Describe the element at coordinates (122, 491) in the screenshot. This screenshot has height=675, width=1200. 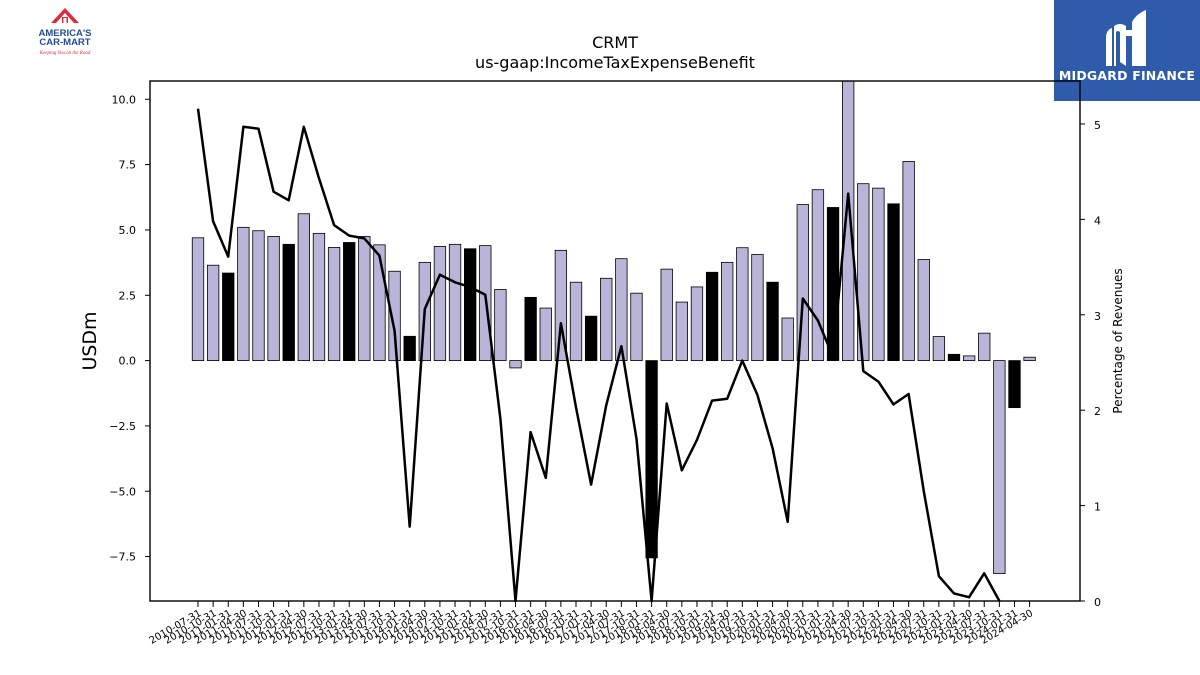
I see `y-tick-label: −5.0` at that location.